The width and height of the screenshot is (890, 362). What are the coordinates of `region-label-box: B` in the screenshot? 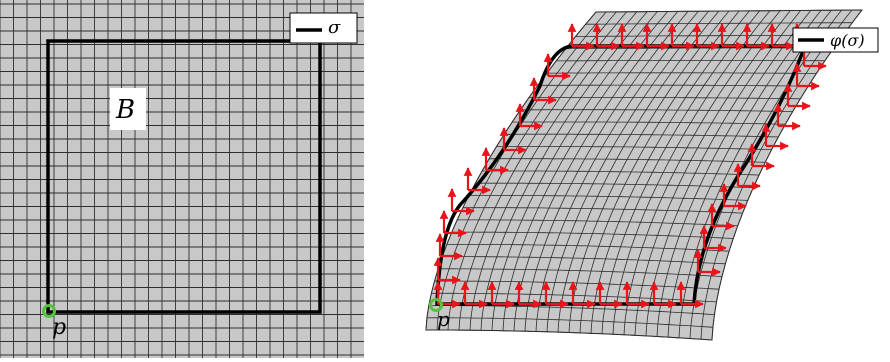 It's located at (128, 109).